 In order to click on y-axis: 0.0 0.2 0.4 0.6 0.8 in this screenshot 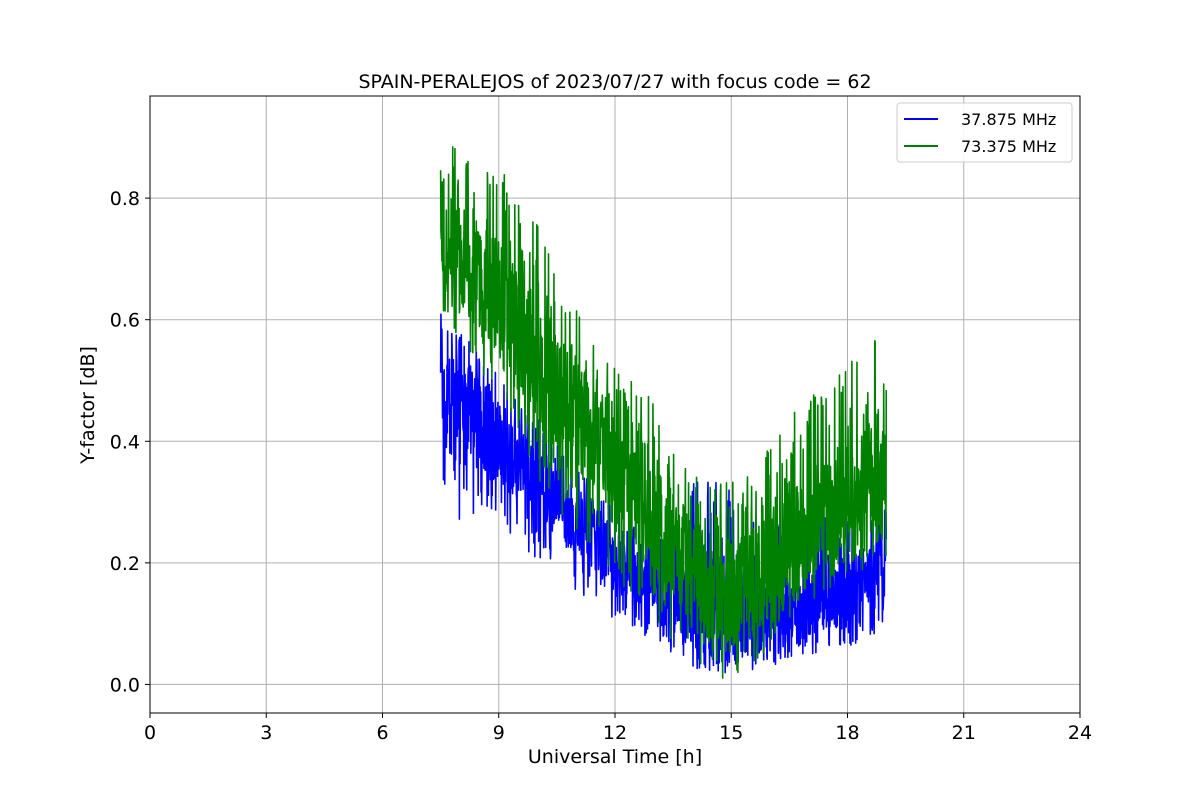, I will do `click(130, 442)`.